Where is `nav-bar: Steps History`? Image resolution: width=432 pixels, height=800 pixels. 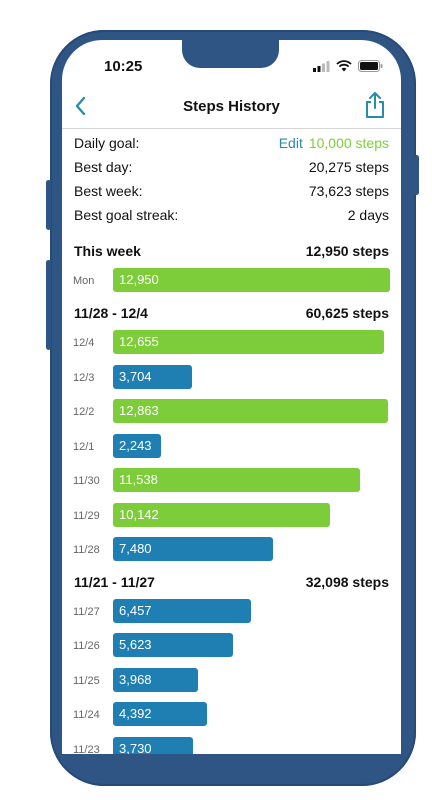
nav-bar: Steps History is located at coordinates (231, 106).